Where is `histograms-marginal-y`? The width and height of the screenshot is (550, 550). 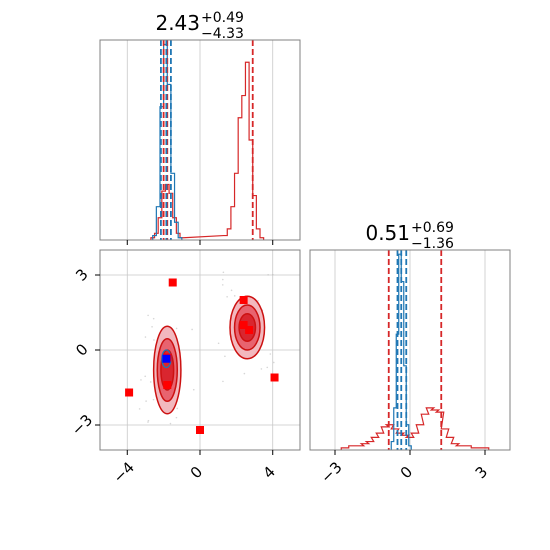 histograms-marginal-y is located at coordinates (415, 351).